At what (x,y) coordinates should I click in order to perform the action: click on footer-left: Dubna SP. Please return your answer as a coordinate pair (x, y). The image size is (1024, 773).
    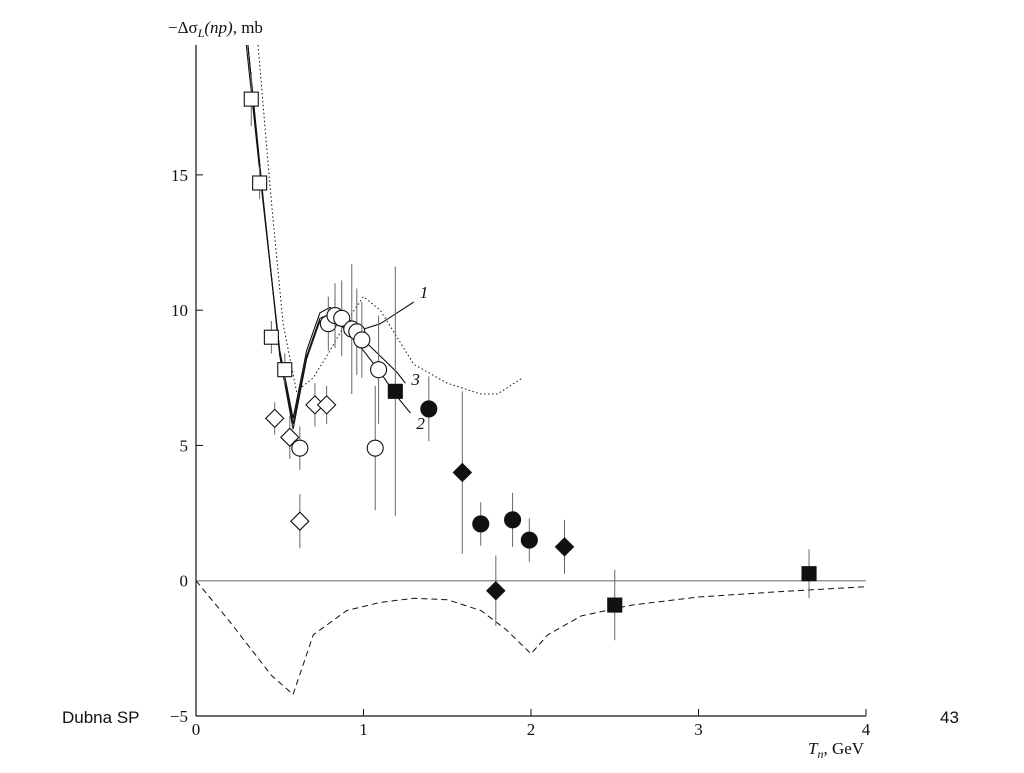
    Looking at the image, I should click on (101, 717).